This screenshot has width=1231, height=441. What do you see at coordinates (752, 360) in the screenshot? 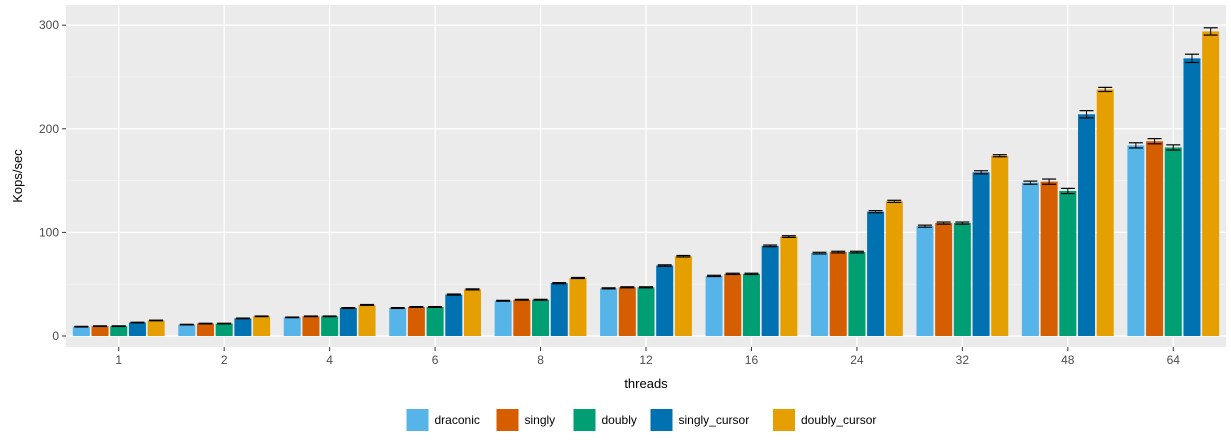
I see `x-tick-label: 16` at bounding box center [752, 360].